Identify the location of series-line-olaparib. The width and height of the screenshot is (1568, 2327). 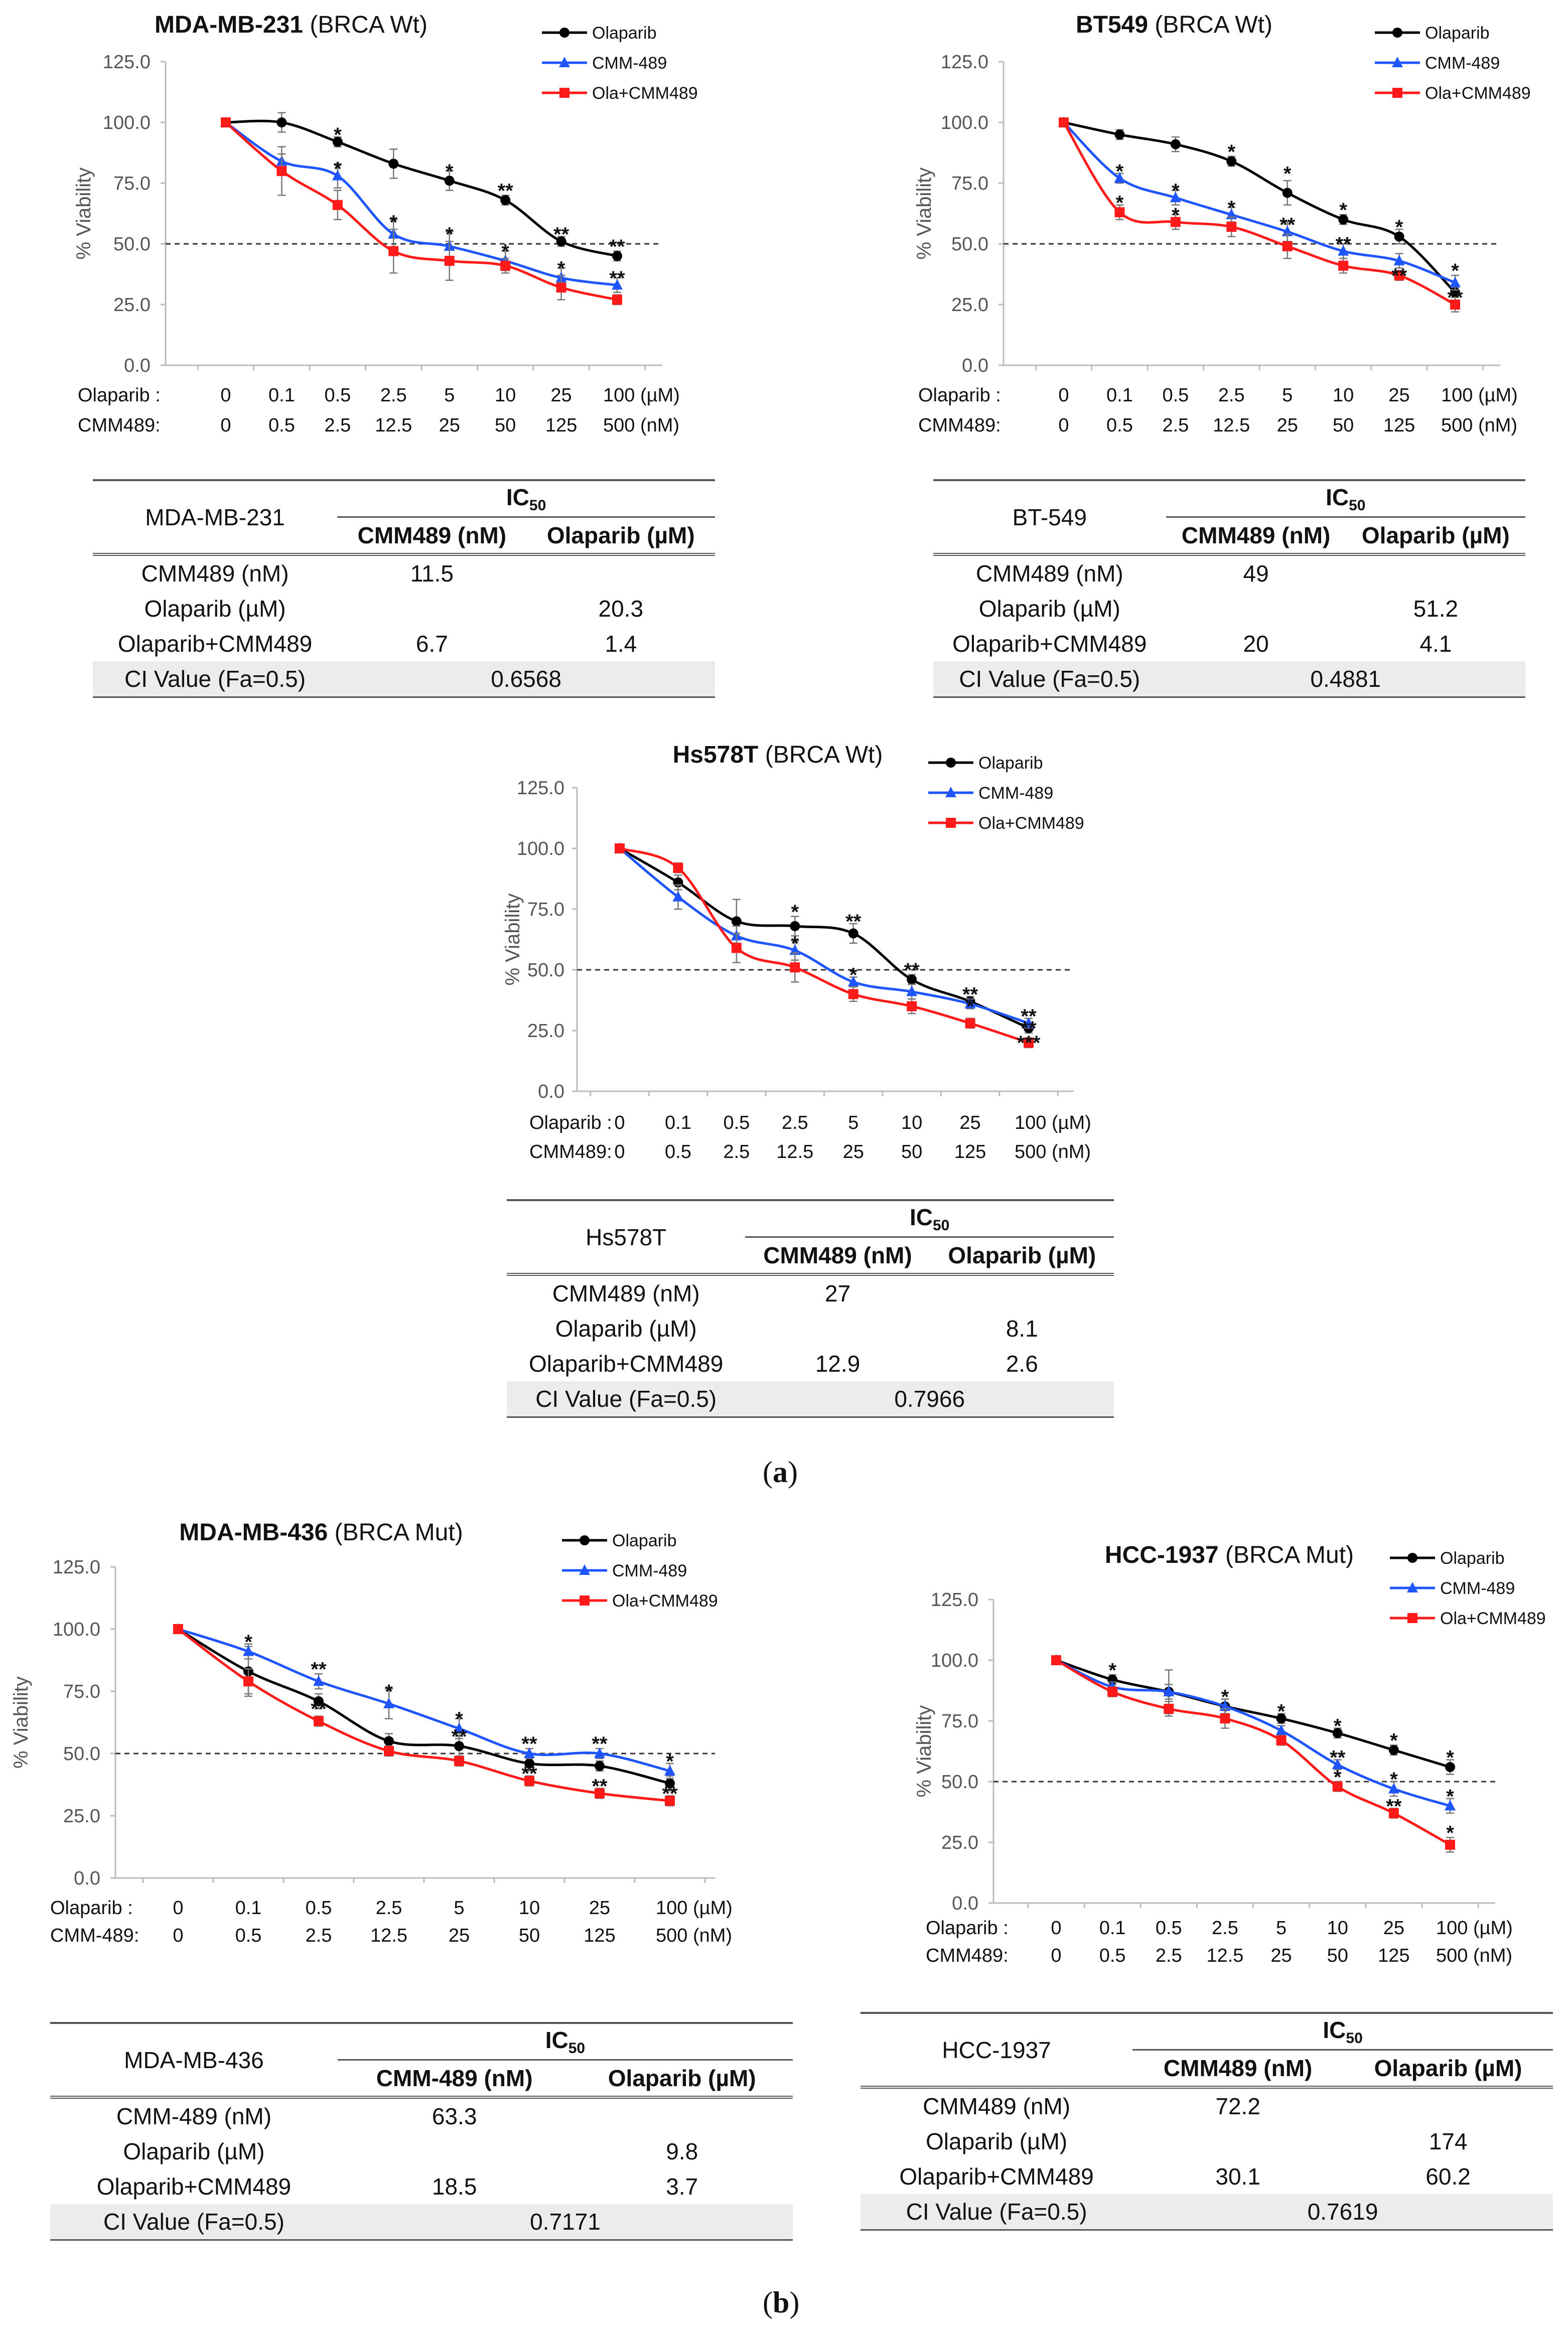
(1253, 1714).